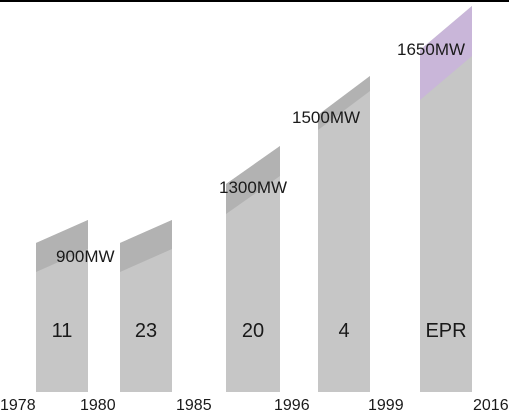  What do you see at coordinates (62, 331) in the screenshot?
I see `bar-count-label: 11` at bounding box center [62, 331].